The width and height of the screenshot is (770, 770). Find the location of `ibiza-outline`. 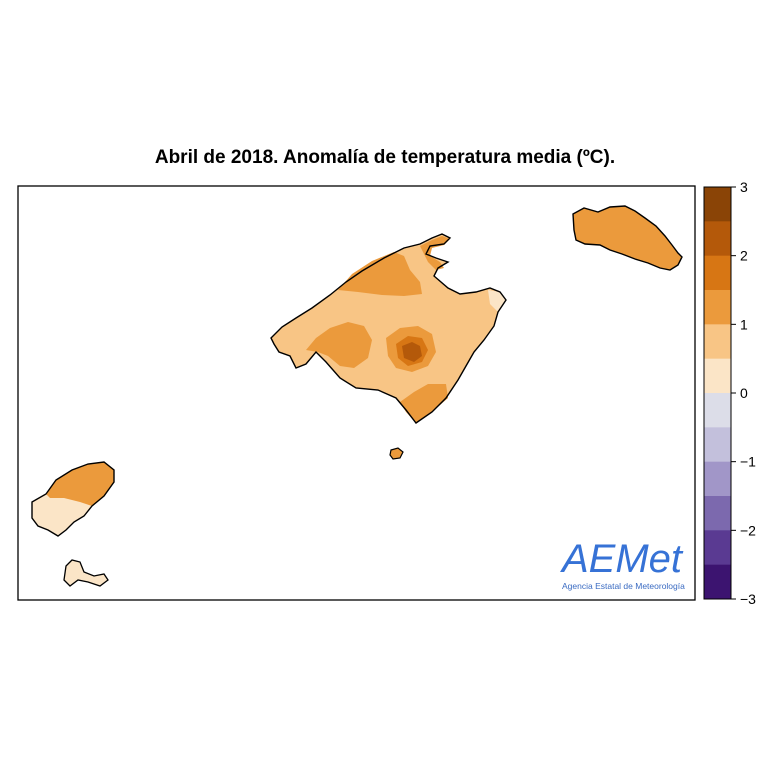

ibiza-outline is located at coordinates (73, 499).